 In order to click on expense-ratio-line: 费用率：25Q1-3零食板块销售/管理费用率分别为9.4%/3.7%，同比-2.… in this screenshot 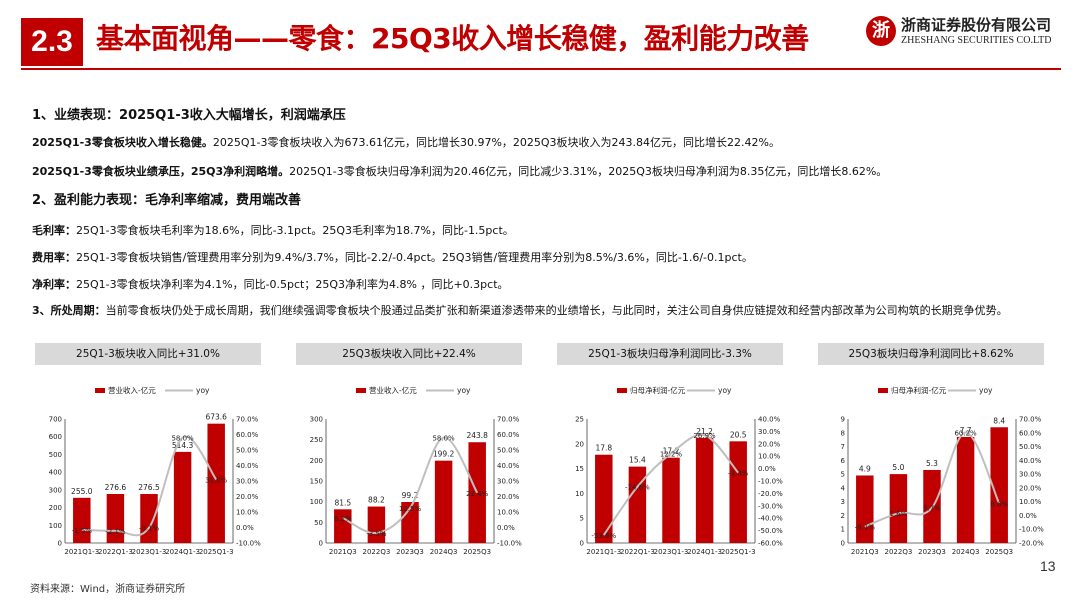, I will do `click(392, 258)`.